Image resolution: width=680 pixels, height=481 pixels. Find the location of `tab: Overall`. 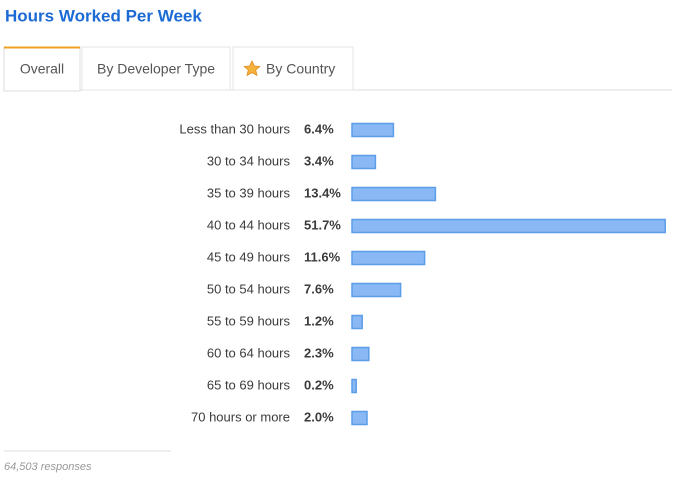

tab: Overall is located at coordinates (42, 69).